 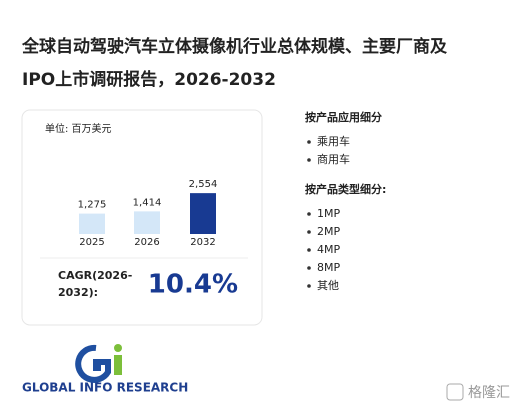 I want to click on cagr-label: CAGR(2026-, so click(x=95, y=275).